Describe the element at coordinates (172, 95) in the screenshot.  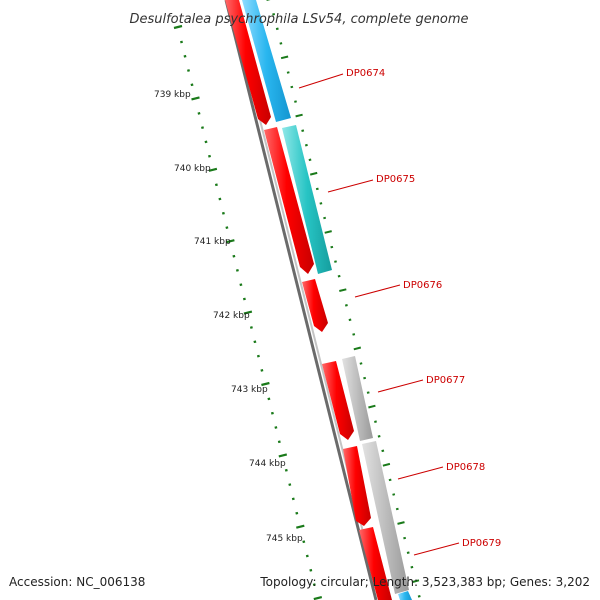
I see `scale-label: 739 kbp` at that location.